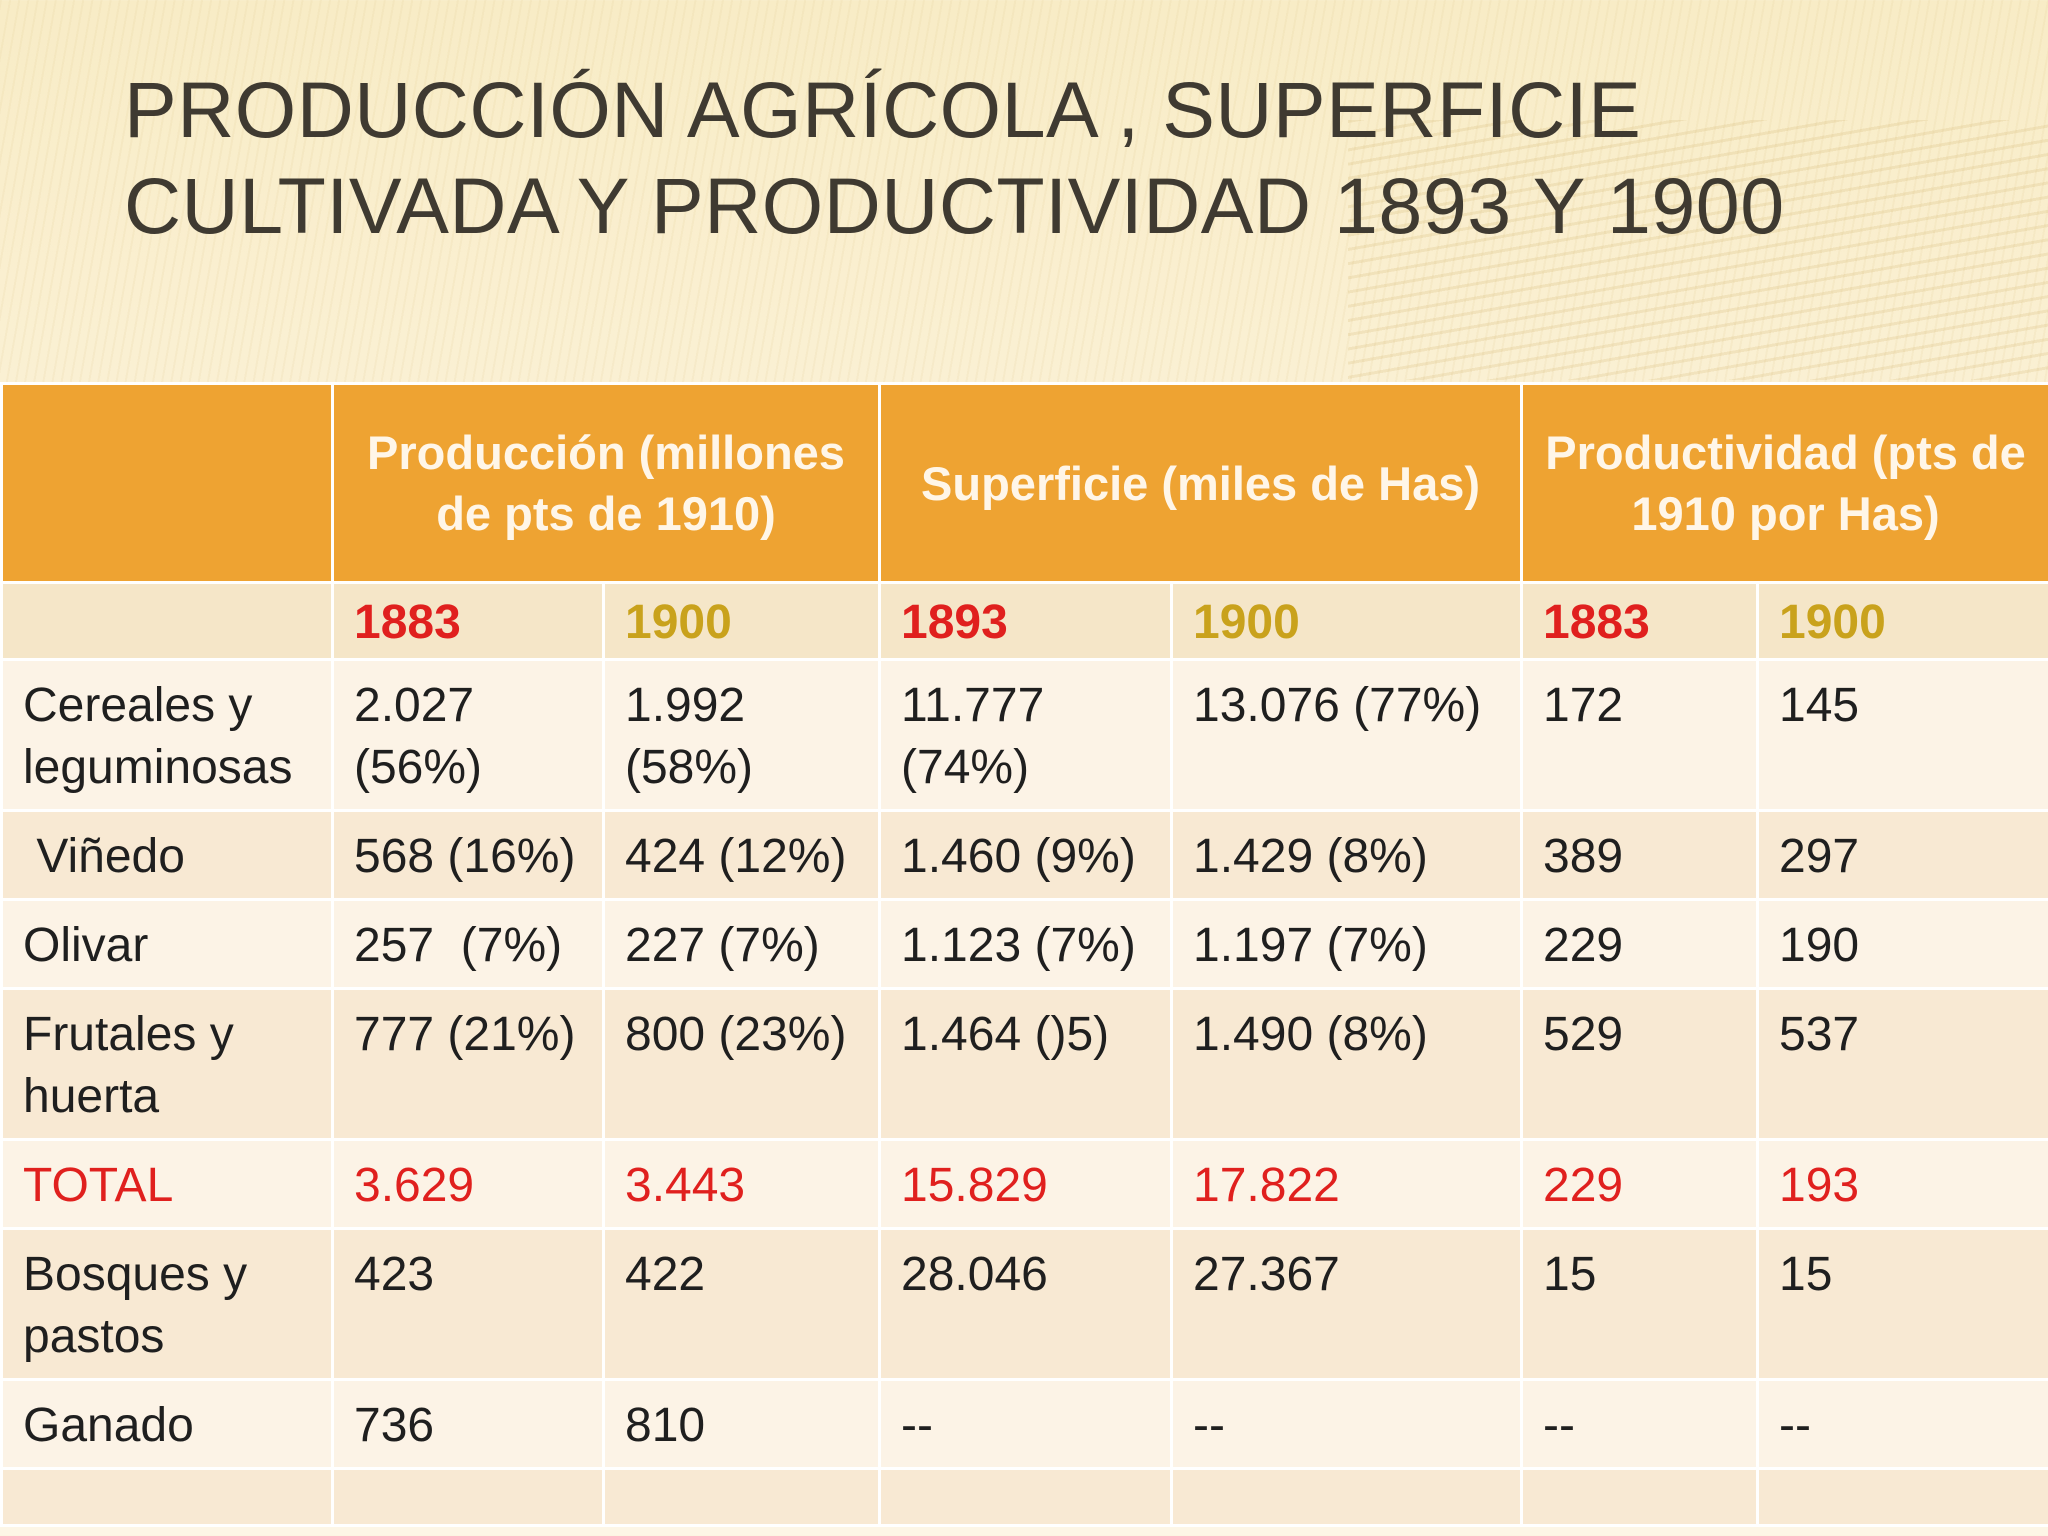  What do you see at coordinates (468, 944) in the screenshot?
I see `table-cell: 257 (7%)` at bounding box center [468, 944].